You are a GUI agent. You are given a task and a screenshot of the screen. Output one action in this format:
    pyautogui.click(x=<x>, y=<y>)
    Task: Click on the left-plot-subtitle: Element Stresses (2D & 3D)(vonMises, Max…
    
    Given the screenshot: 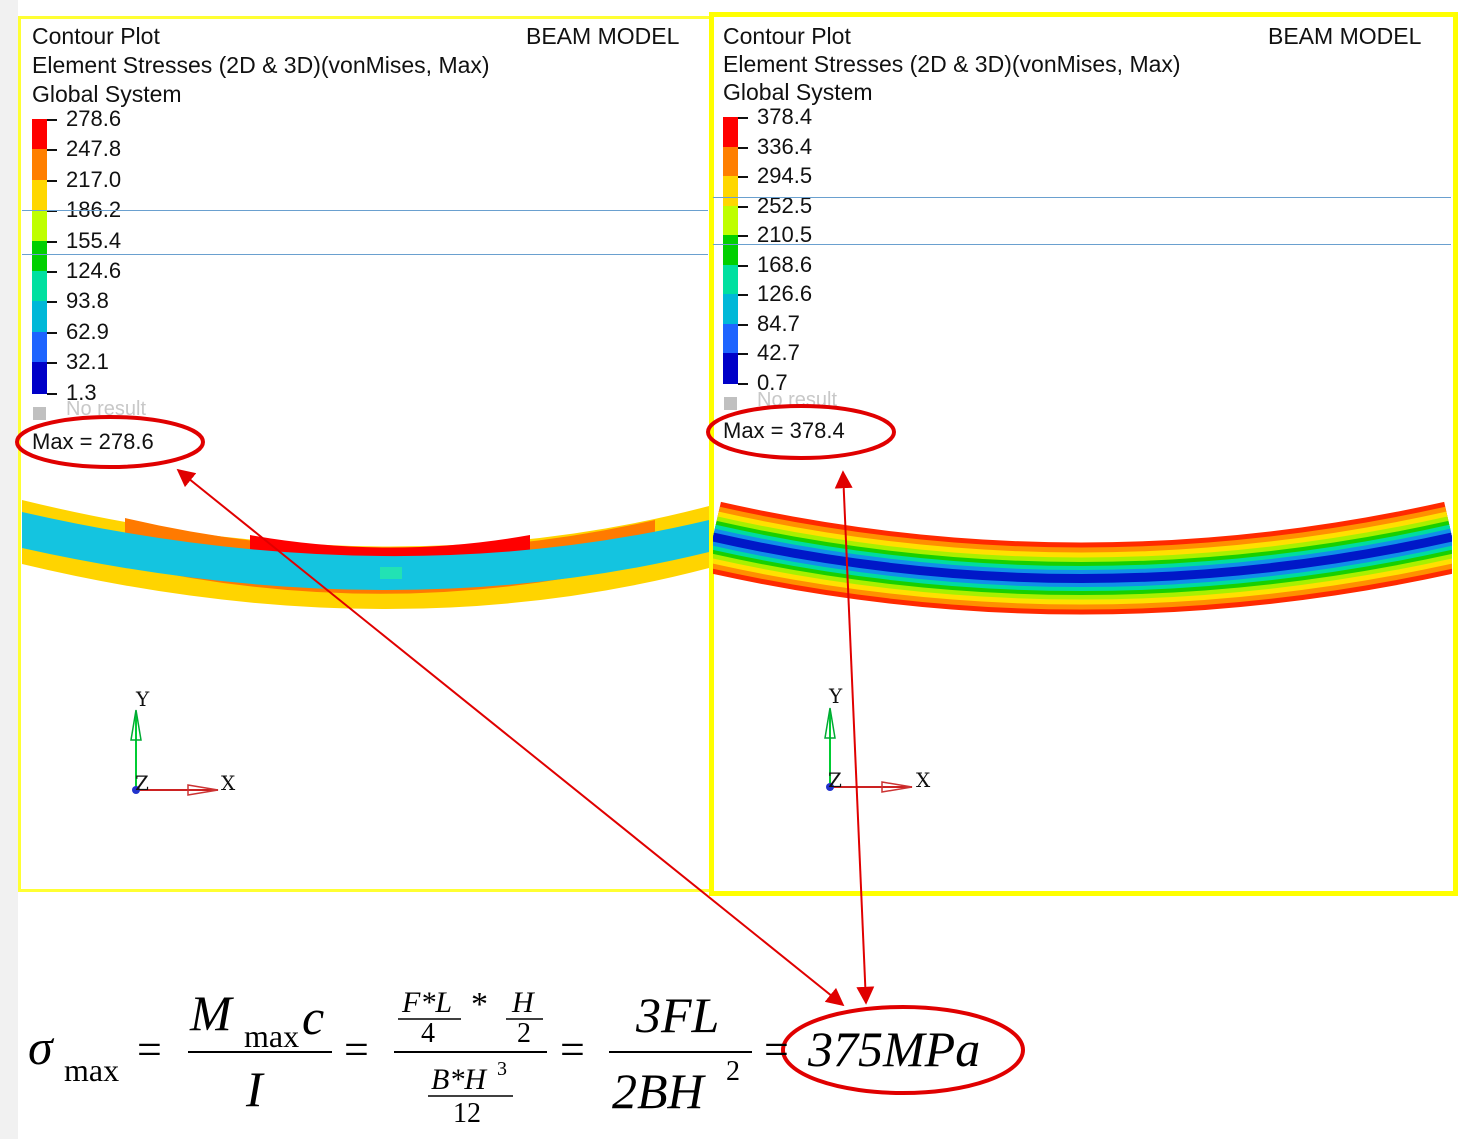 What is the action you would take?
    pyautogui.click(x=261, y=65)
    